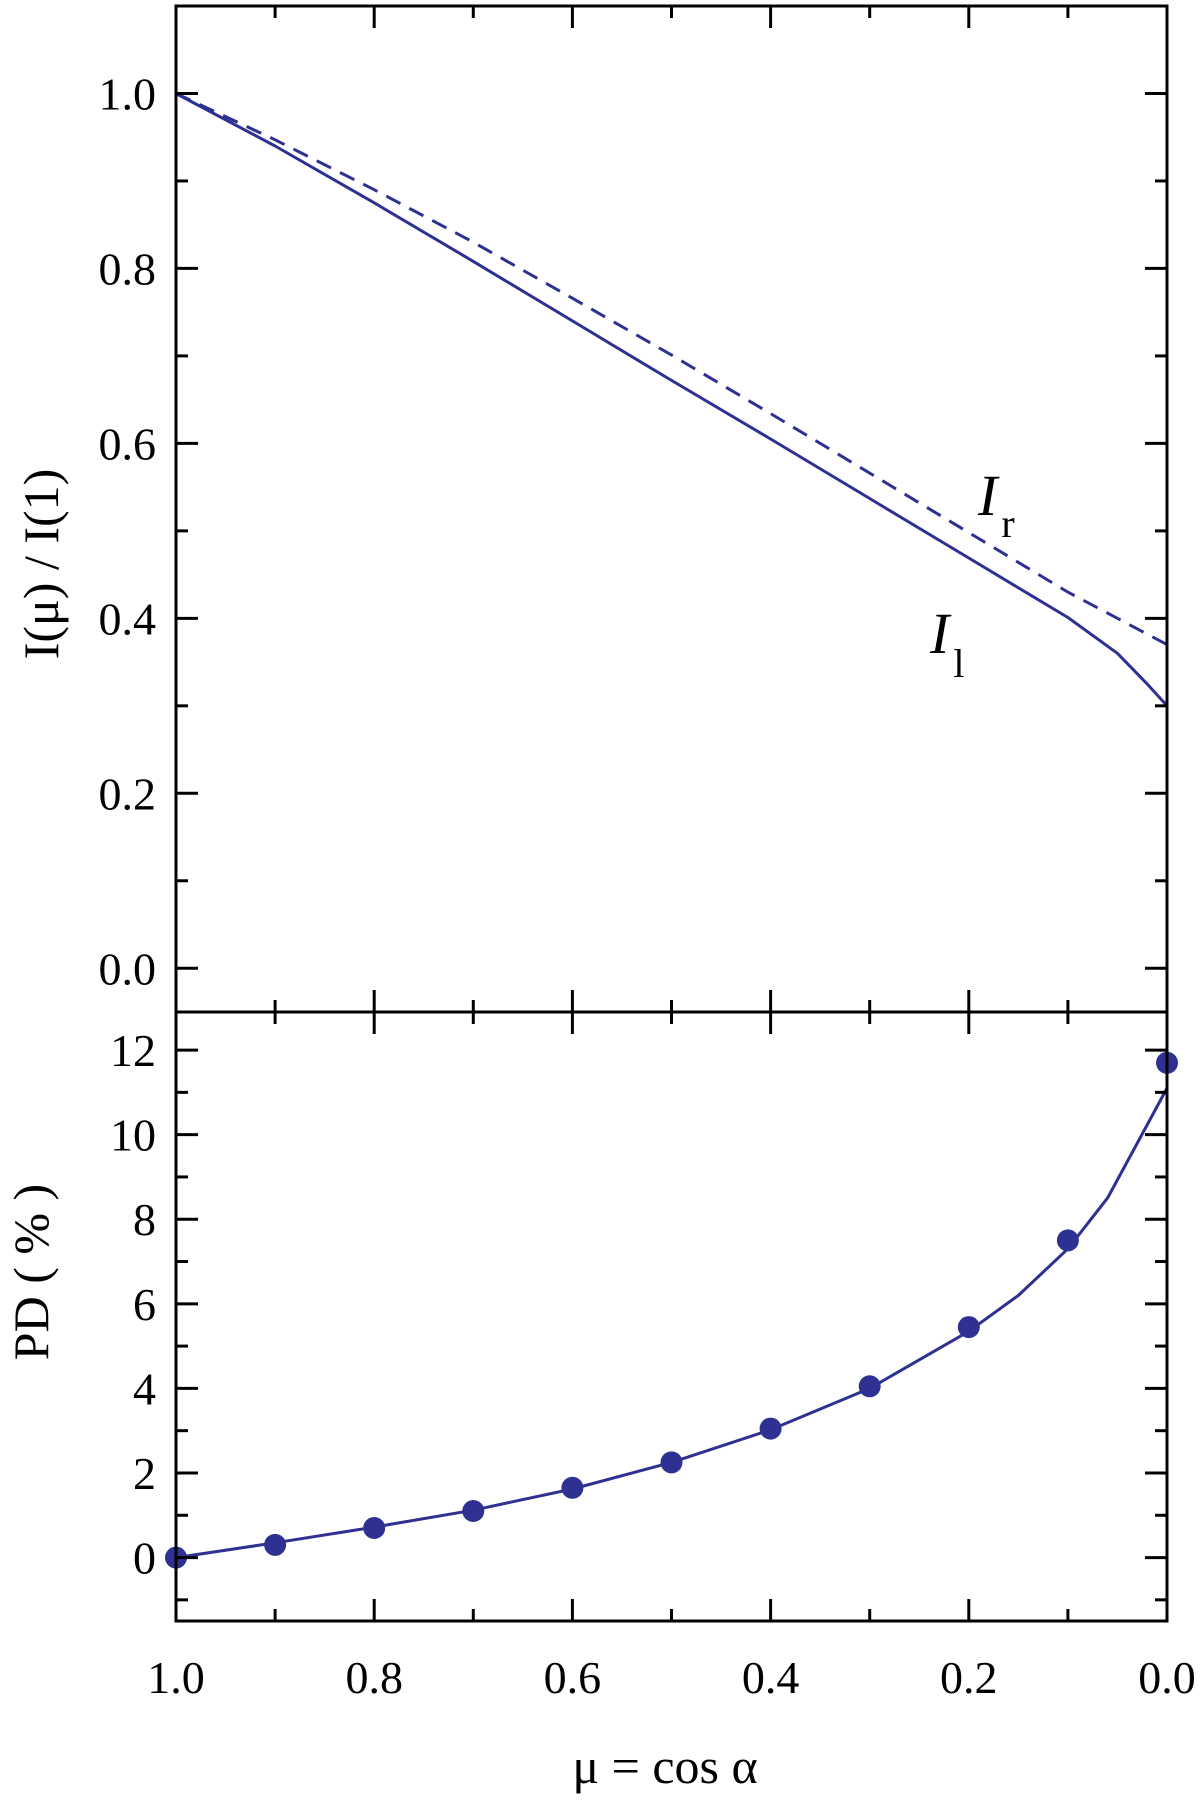 The height and width of the screenshot is (1802, 1200). I want to click on top-y-tick-label: 0.8, so click(128, 268).